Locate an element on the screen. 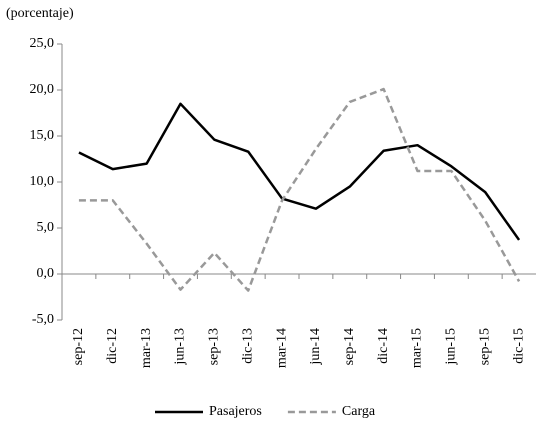  y-tick-label: 25,0 is located at coordinates (42, 43).